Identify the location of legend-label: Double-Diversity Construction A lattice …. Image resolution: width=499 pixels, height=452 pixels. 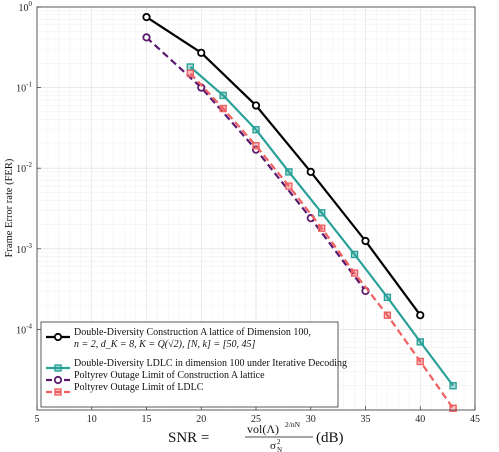
(192, 332).